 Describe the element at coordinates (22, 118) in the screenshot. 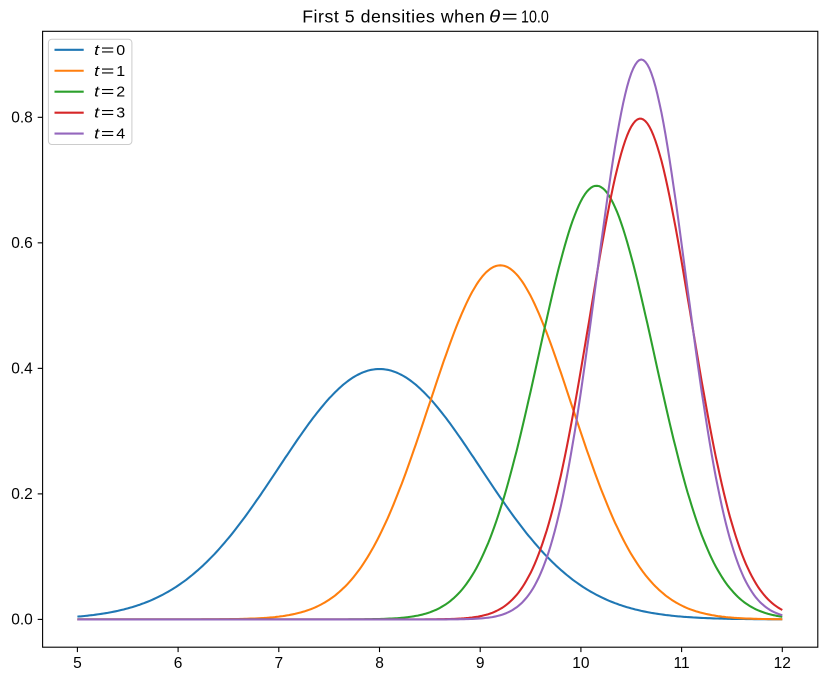

I see `svg-text: 0.8` at that location.